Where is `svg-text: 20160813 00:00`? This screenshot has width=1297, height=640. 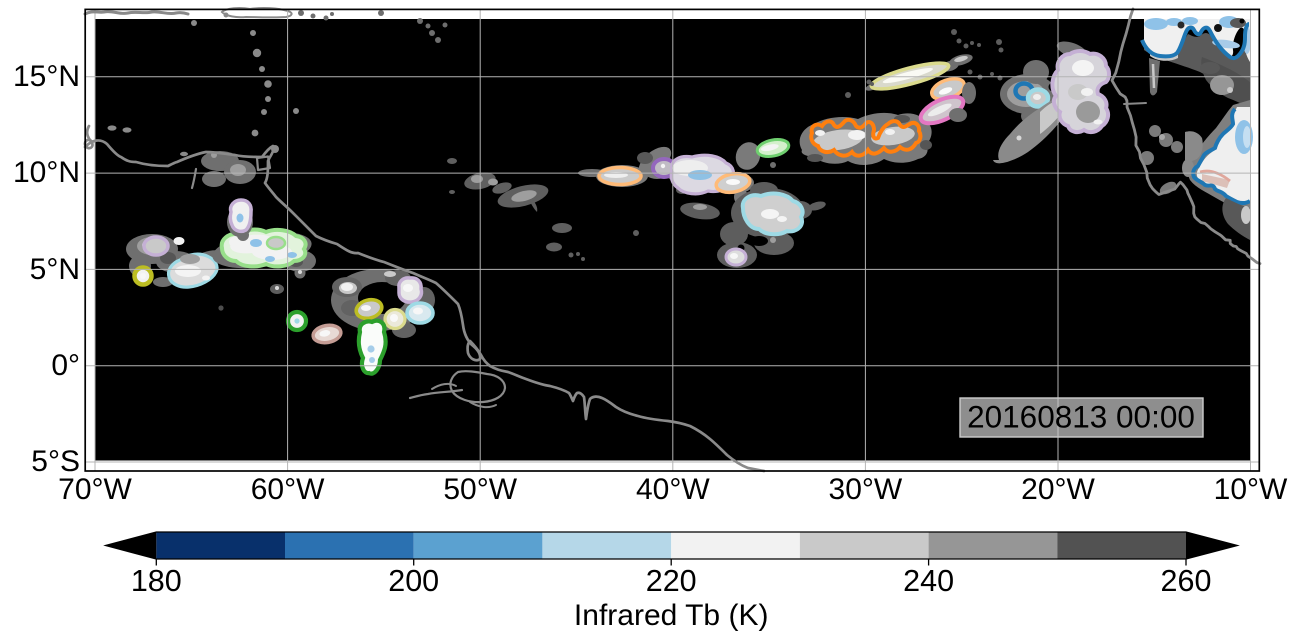 svg-text: 20160813 00:00 is located at coordinates (1081, 417).